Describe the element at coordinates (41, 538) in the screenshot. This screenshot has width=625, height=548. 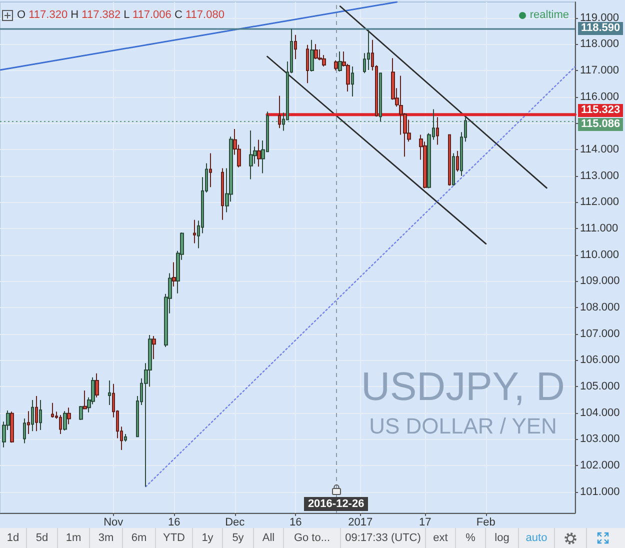
I see `text: 5d` at that location.